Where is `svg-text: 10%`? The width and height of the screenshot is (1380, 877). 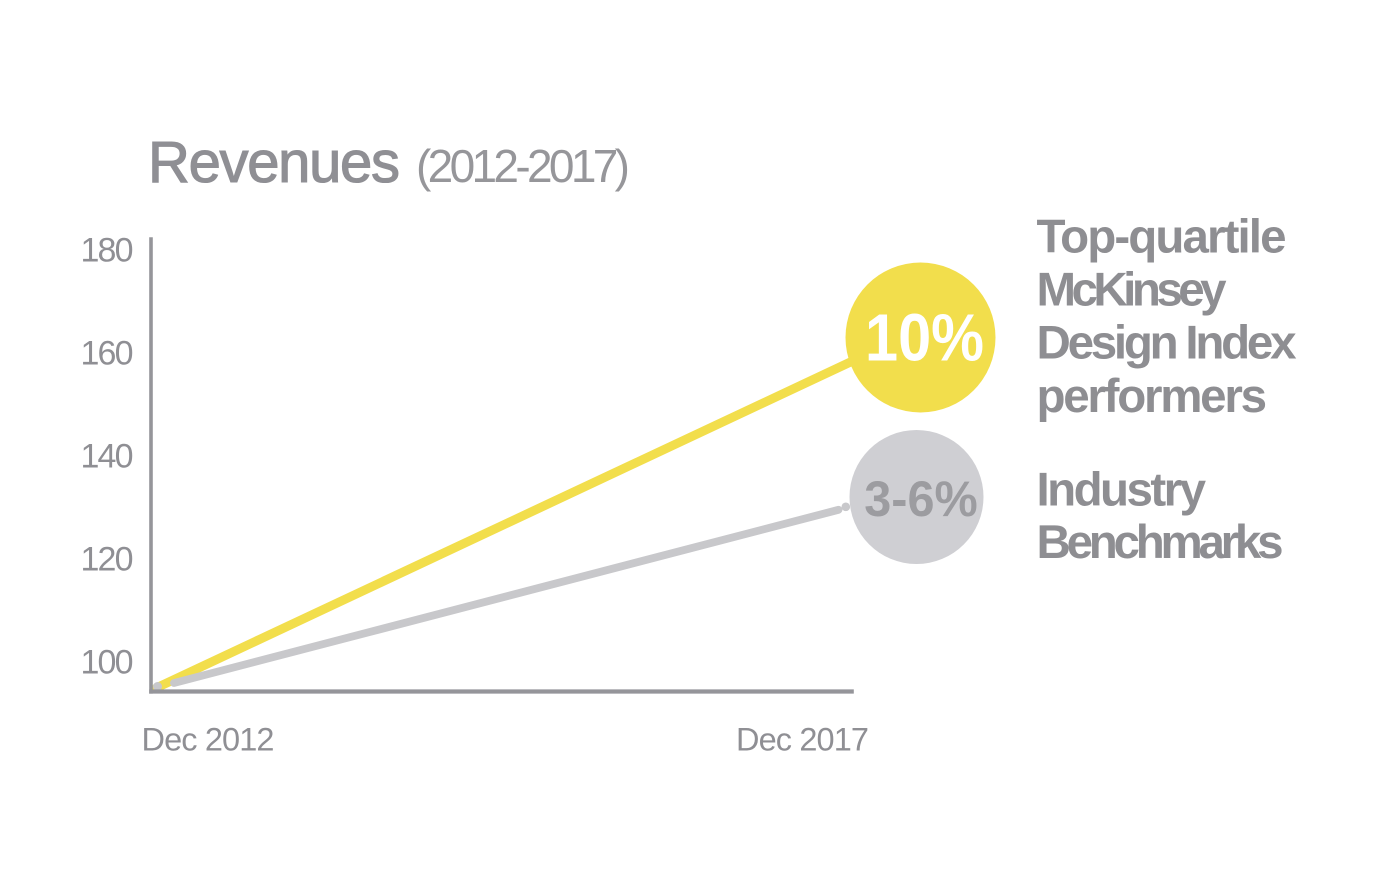
svg-text: 10% is located at coordinates (924, 338).